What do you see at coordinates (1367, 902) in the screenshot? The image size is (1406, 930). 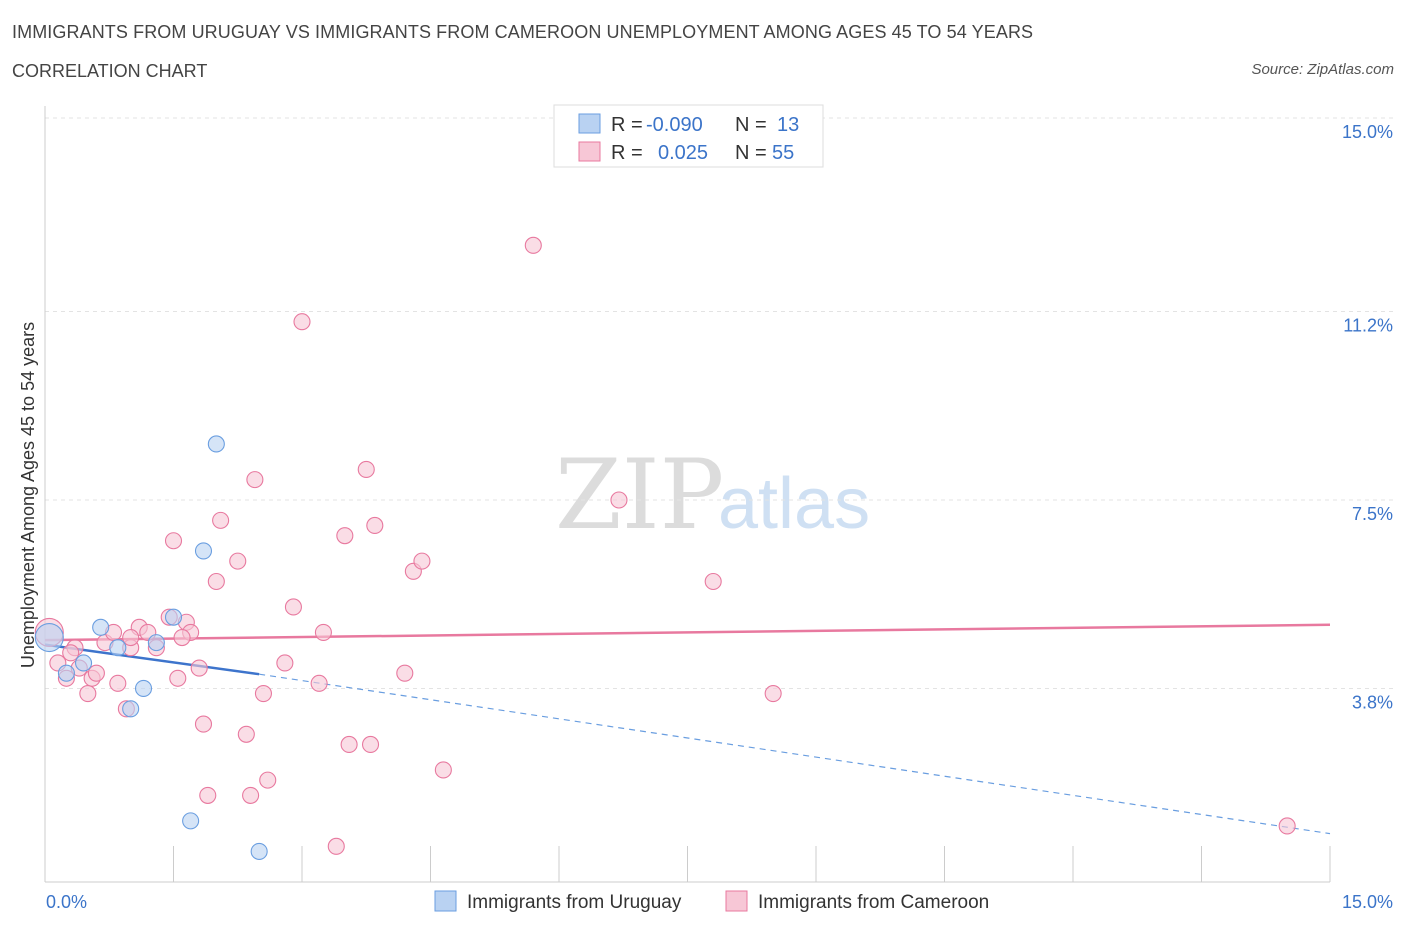 I see `x-tick-label: 15.0%` at bounding box center [1367, 902].